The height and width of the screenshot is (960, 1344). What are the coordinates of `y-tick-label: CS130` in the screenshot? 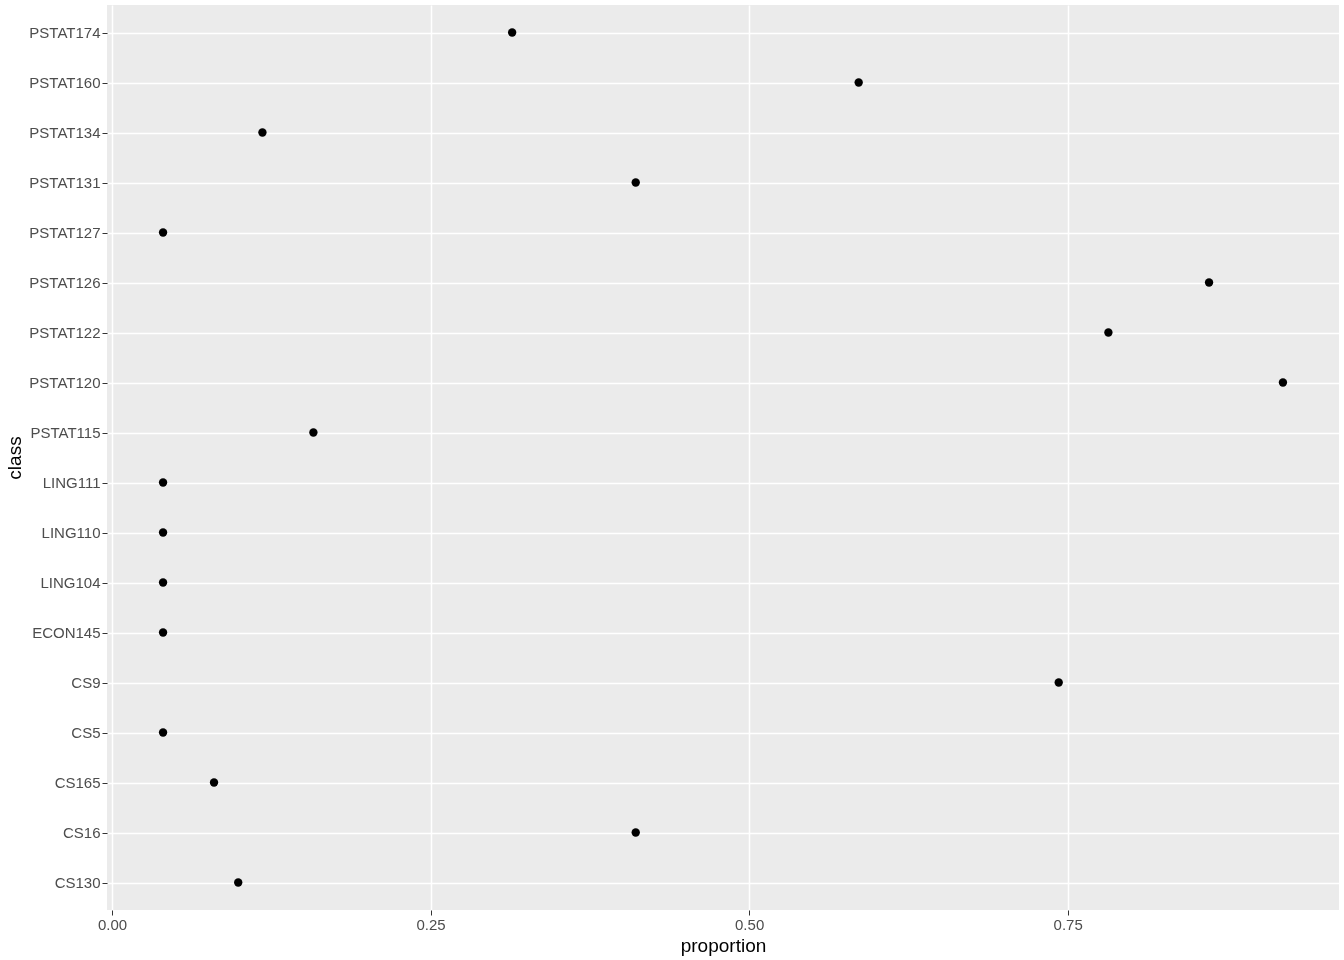 It's located at (77, 882).